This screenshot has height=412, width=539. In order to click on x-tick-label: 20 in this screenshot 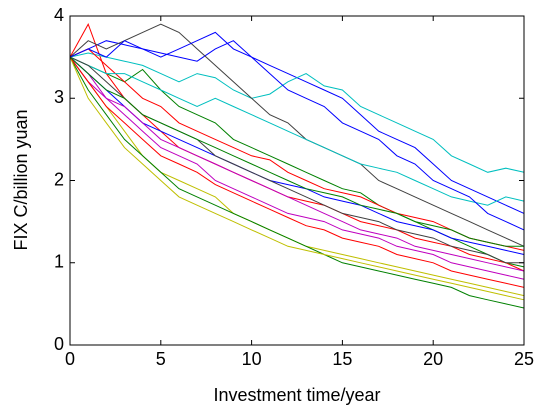, I will do `click(433, 359)`.